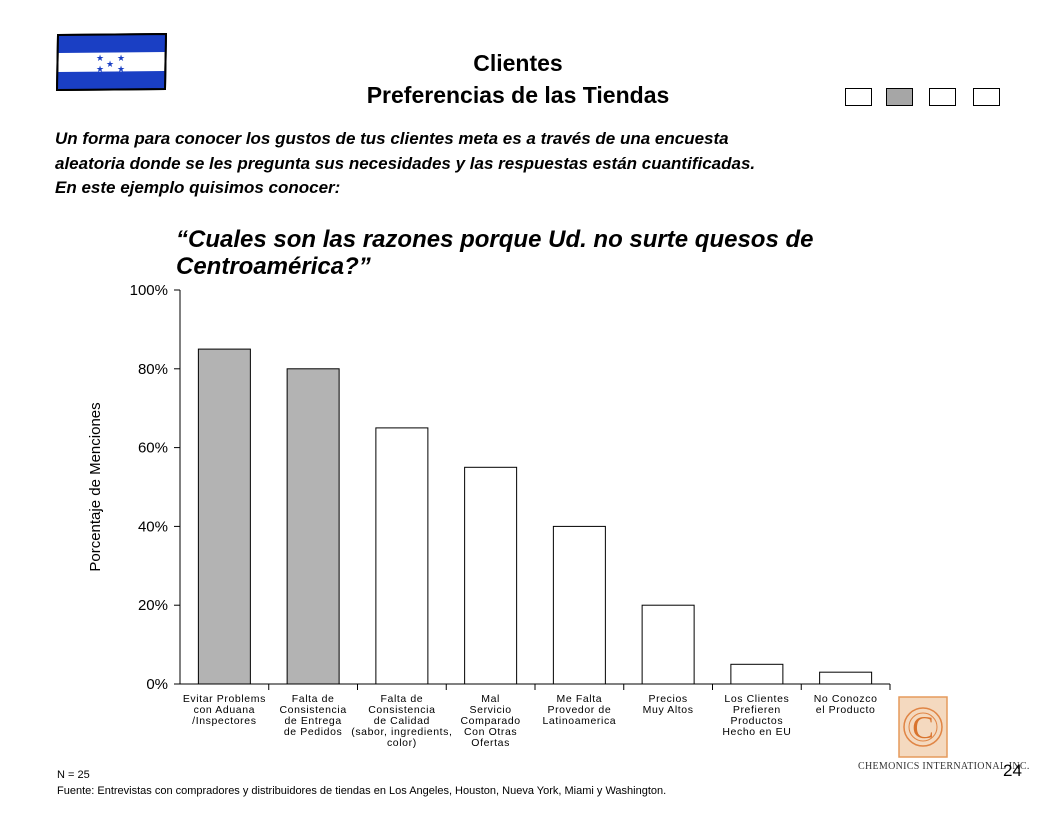 This screenshot has width=1056, height=816. What do you see at coordinates (1012, 770) in the screenshot?
I see `page-number: 24` at bounding box center [1012, 770].